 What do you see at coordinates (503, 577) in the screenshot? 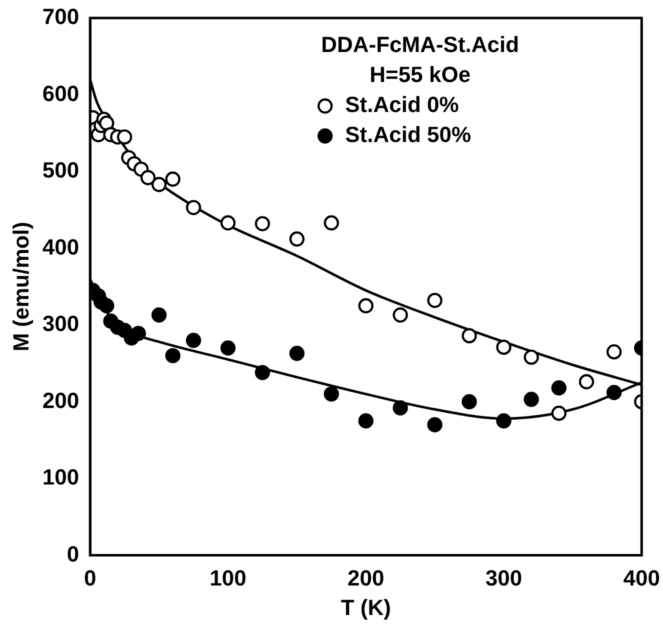
I see `x-tick-label: 300` at bounding box center [503, 577].